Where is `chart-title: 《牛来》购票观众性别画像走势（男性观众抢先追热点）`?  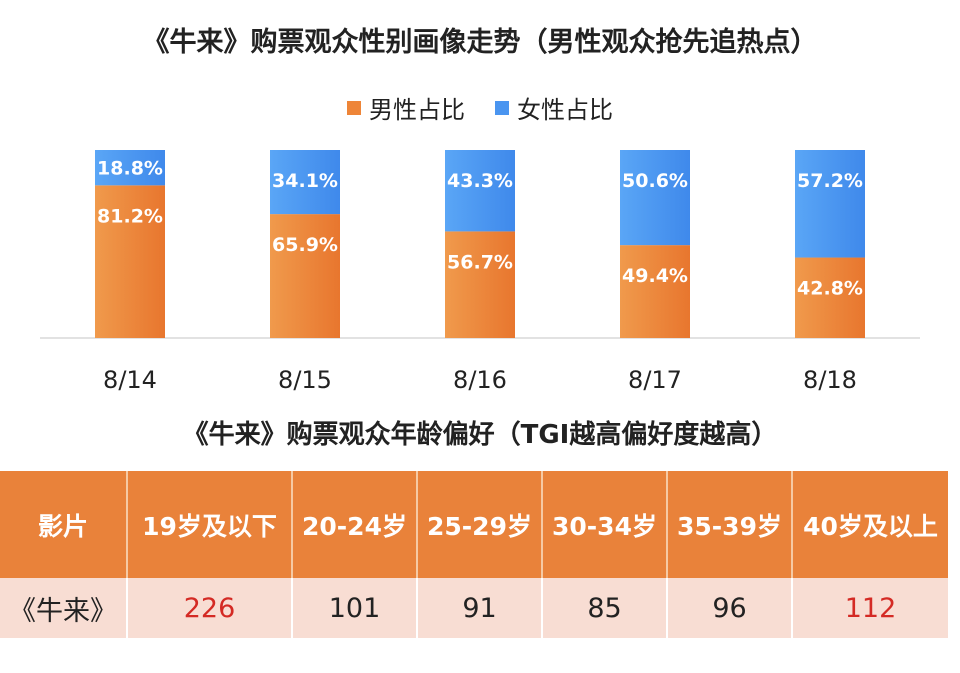 chart-title: 《牛来》购票观众性别画像走势（男性观众抢先追热点） is located at coordinates (480, 42).